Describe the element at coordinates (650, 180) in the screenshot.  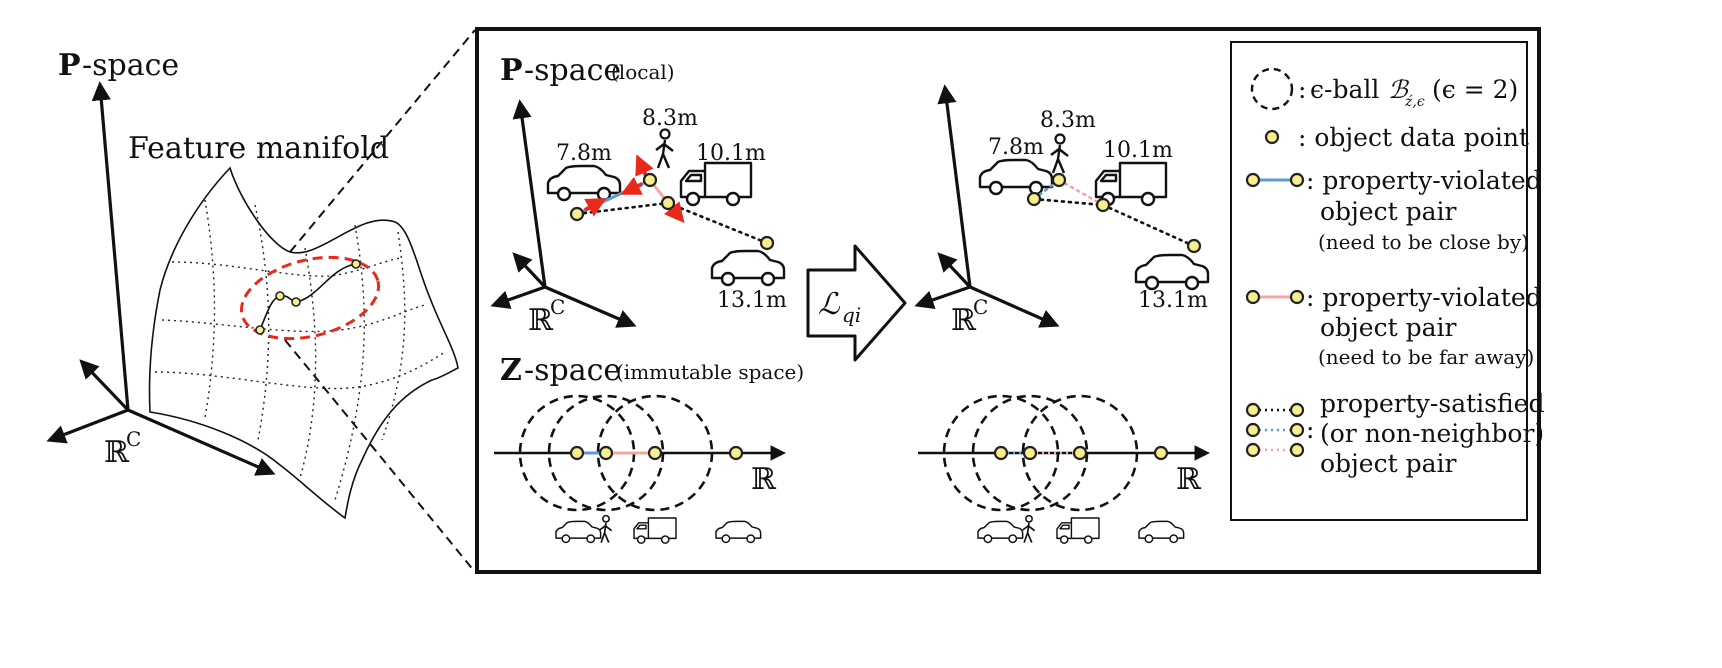
I see `point-pedestrian` at that location.